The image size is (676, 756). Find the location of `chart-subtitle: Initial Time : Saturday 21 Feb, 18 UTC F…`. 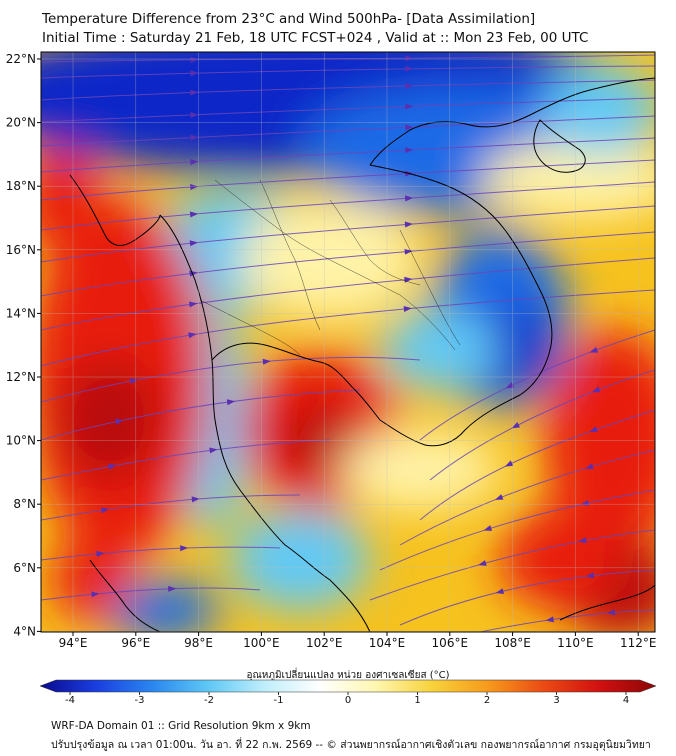

chart-subtitle: Initial Time : Saturday 21 Feb, 18 UTC F… is located at coordinates (315, 38).